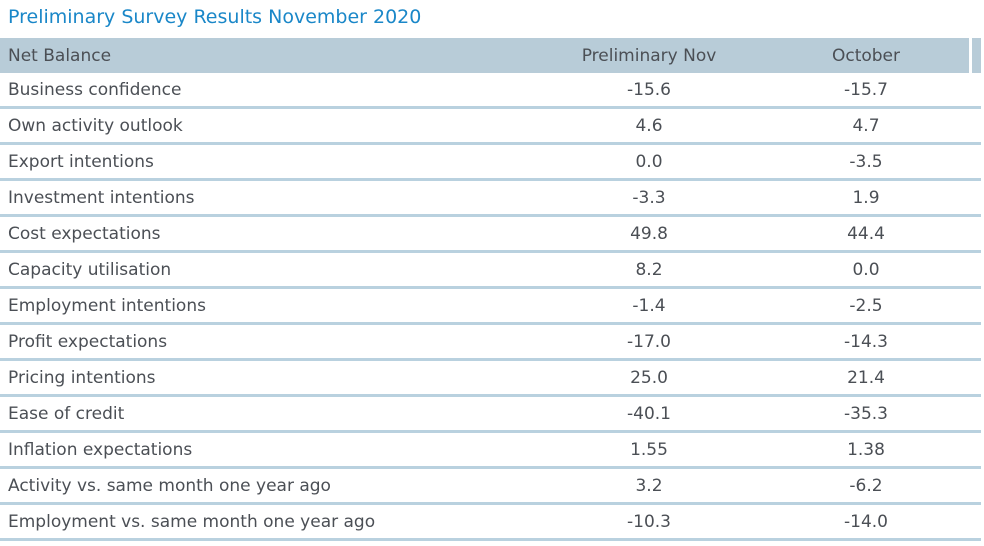 The width and height of the screenshot is (984, 546). What do you see at coordinates (81, 161) in the screenshot?
I see `row-label: Export intentions` at bounding box center [81, 161].